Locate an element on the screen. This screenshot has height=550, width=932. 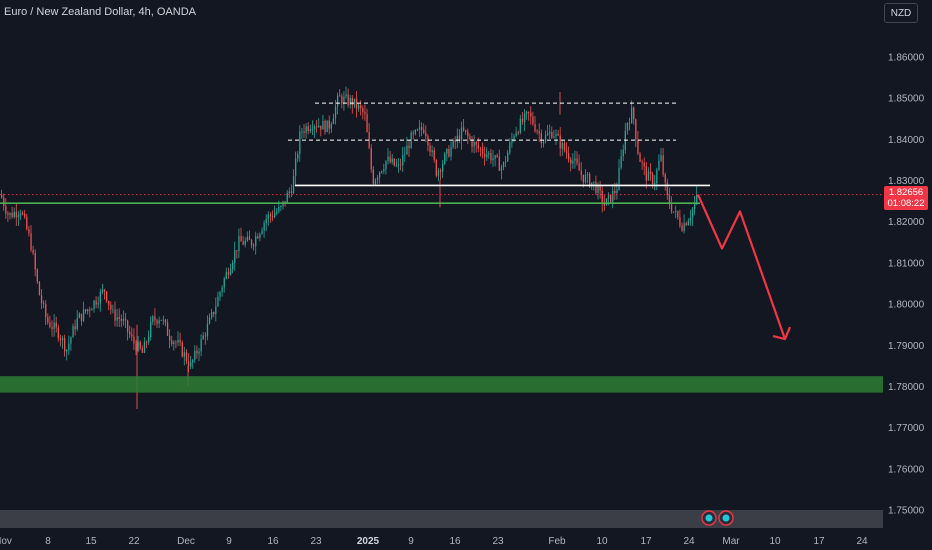
time-axis-label: 24 is located at coordinates (862, 541).